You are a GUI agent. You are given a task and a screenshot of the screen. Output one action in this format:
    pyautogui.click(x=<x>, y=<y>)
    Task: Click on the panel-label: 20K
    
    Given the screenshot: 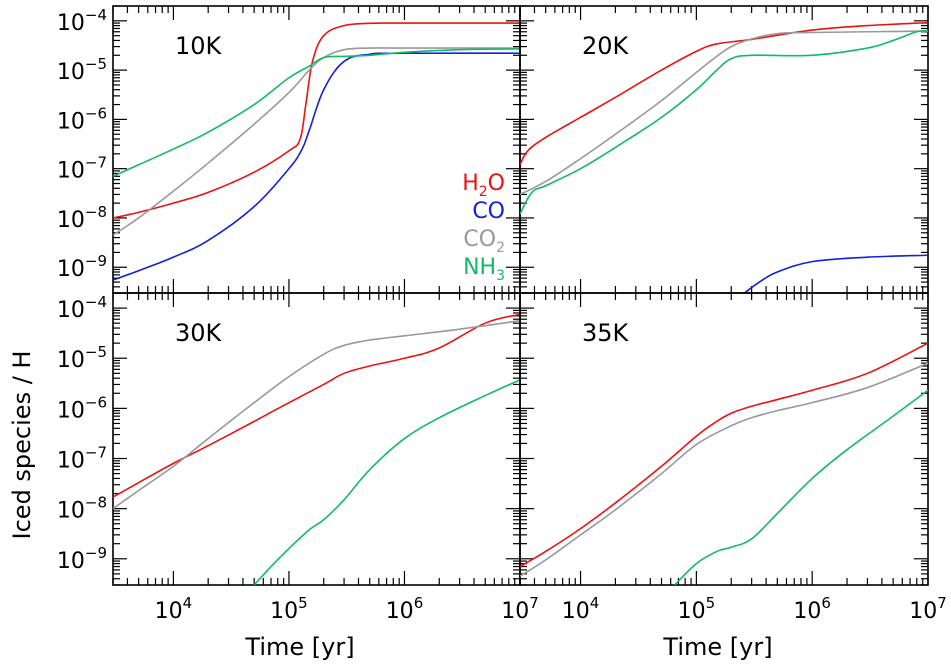 What is the action you would take?
    pyautogui.click(x=606, y=46)
    